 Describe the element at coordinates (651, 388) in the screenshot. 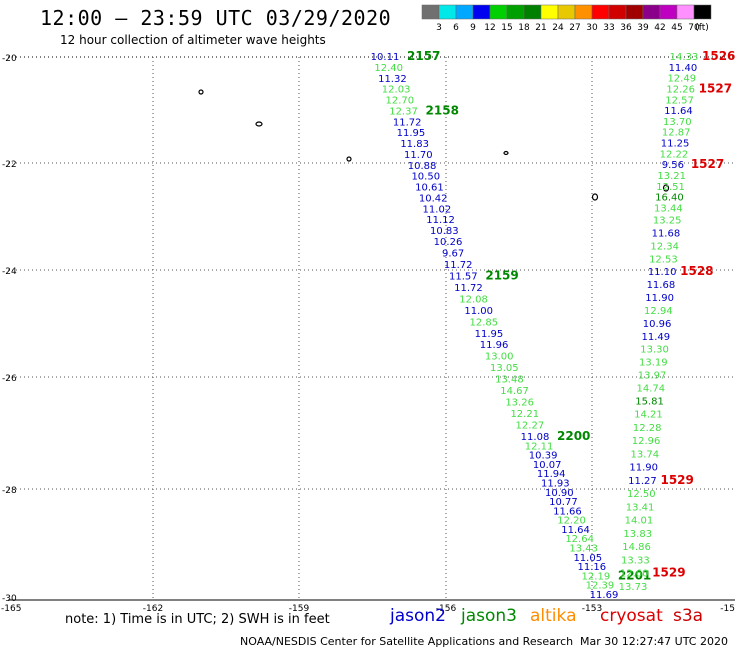

I see `wave-height-value: 14.74` at that location.